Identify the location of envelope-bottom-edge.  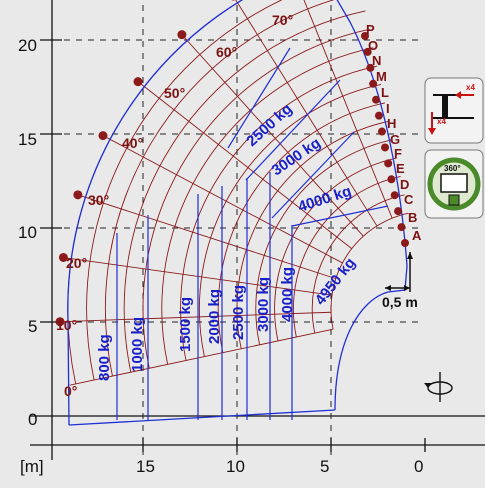
(202, 417).